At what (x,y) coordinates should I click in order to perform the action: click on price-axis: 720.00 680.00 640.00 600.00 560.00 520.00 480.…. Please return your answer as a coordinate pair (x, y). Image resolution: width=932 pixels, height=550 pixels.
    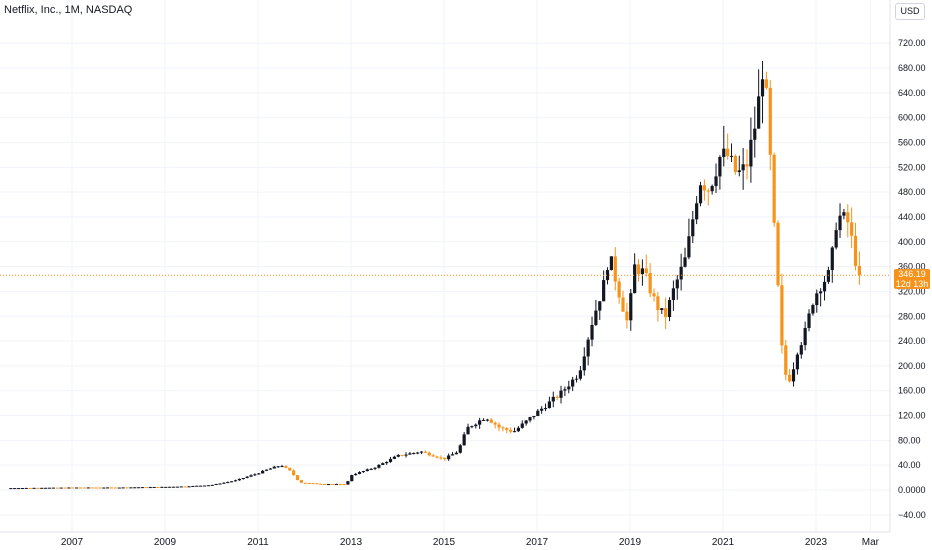
    Looking at the image, I should click on (912, 279).